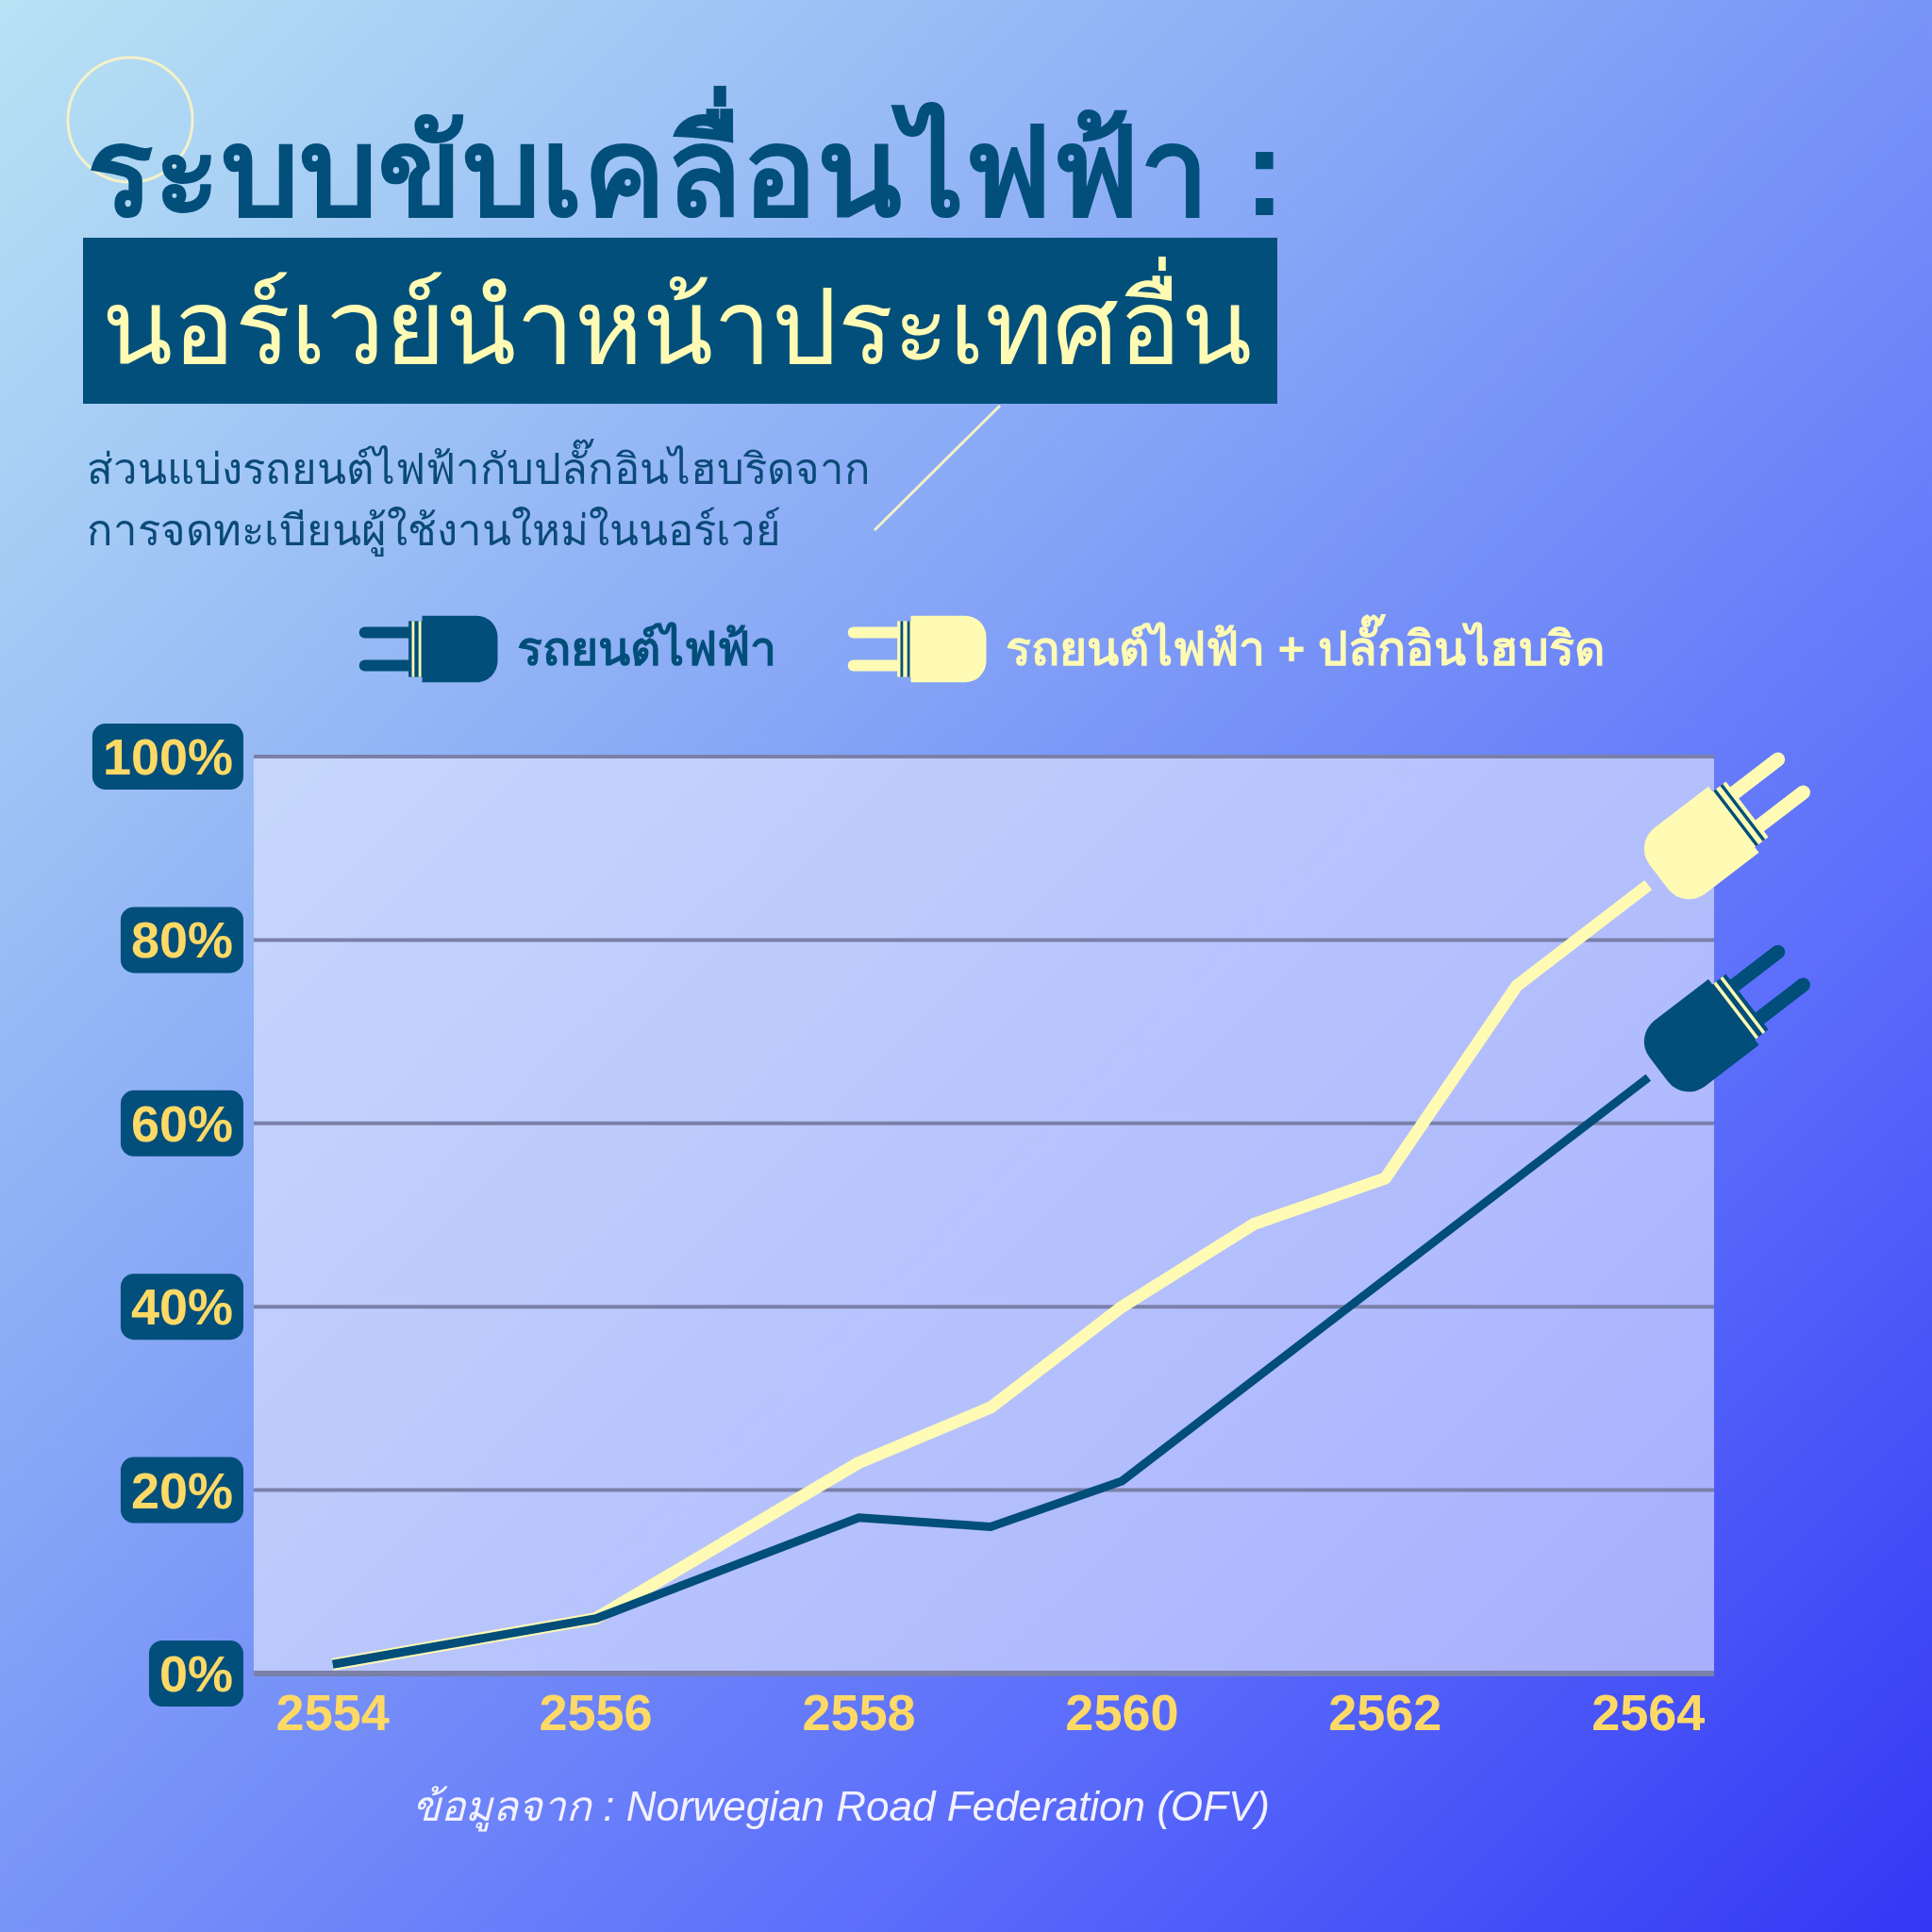 The image size is (1932, 1932). I want to click on legend-label: รถยนต์ไฟฟ้า + ปลั๊กอินไฮบริด, so click(1305, 644).